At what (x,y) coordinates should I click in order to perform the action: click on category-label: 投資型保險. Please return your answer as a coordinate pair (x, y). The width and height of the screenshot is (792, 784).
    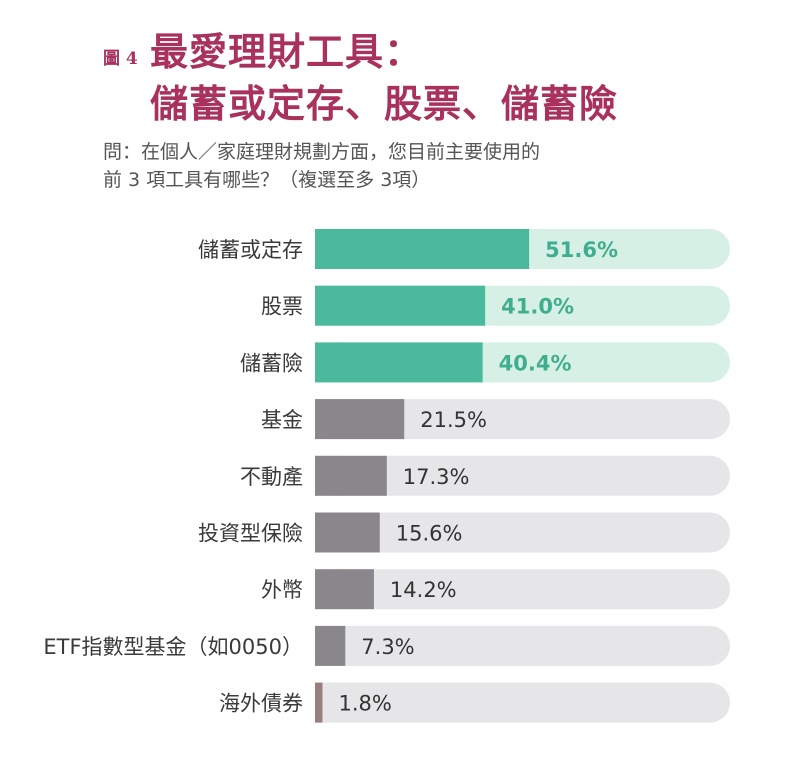
    Looking at the image, I should click on (250, 534).